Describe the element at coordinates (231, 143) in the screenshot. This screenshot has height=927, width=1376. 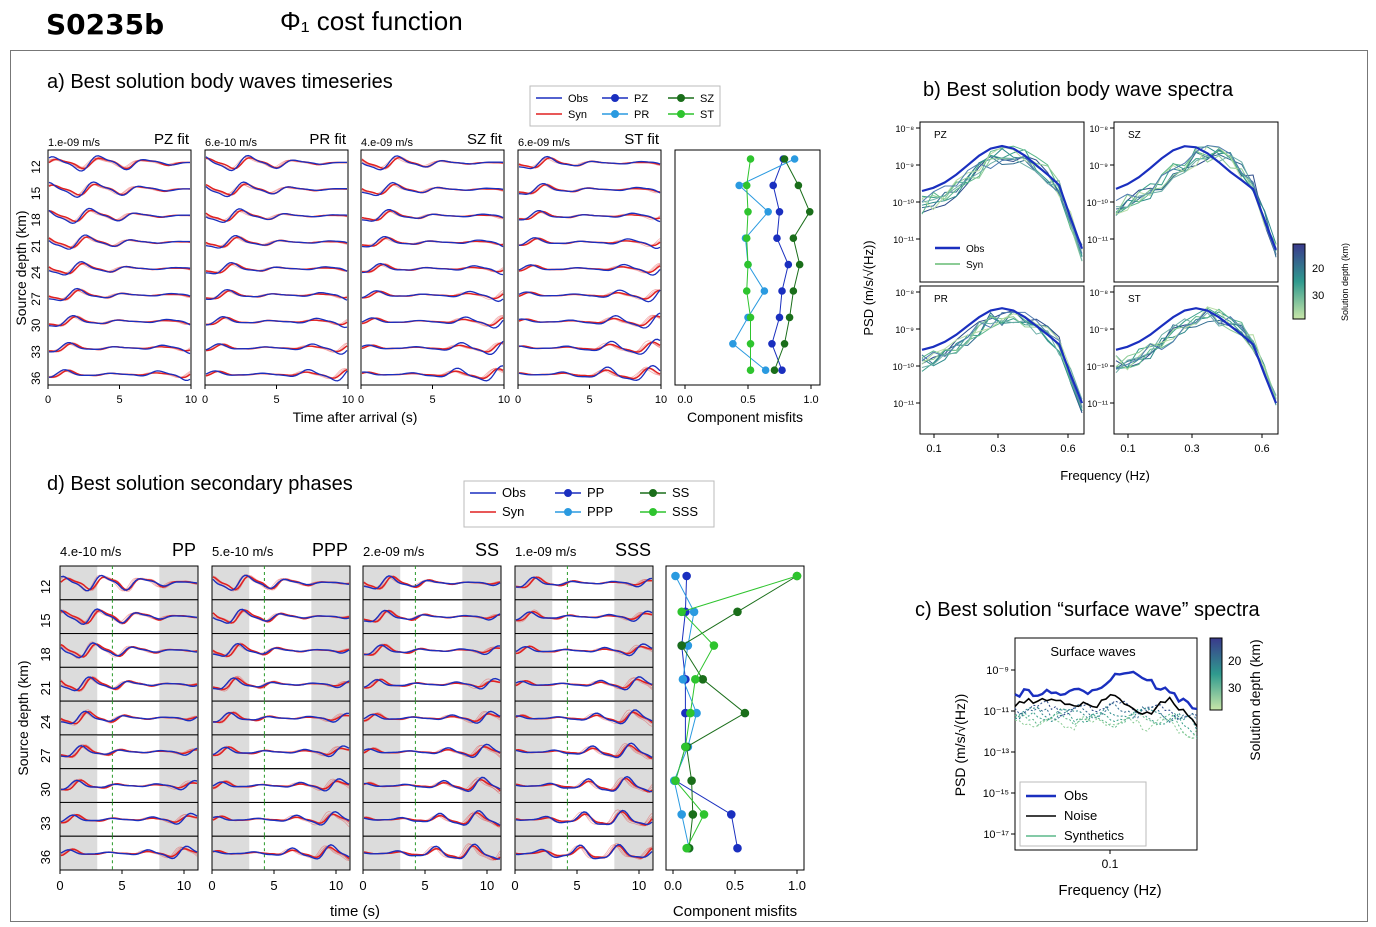
I see `panel-a-scale-1: 6.e-10 m/s` at that location.